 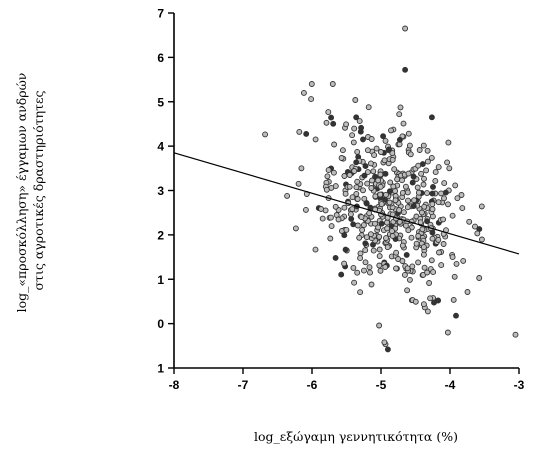 What do you see at coordinates (38, 190) in the screenshot?
I see `y-axis-label-line-2: στις αγροτικές δραστηριότητες` at bounding box center [38, 190].